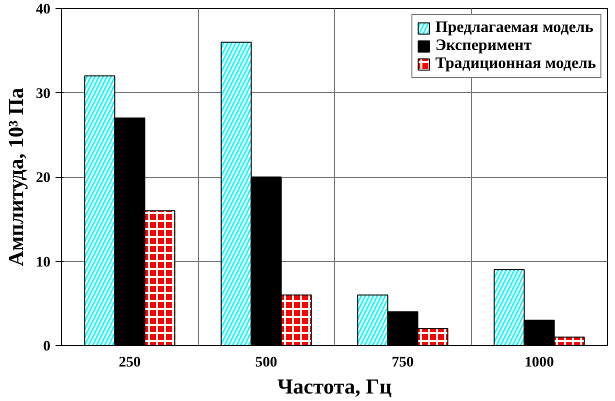  I want to click on y-tick-label: 40, so click(43, 10).